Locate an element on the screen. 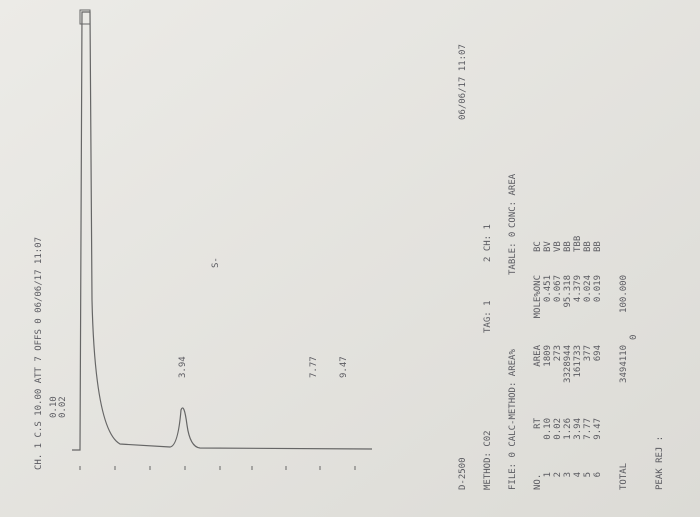  table-cell: VB is located at coordinates (558, 246).